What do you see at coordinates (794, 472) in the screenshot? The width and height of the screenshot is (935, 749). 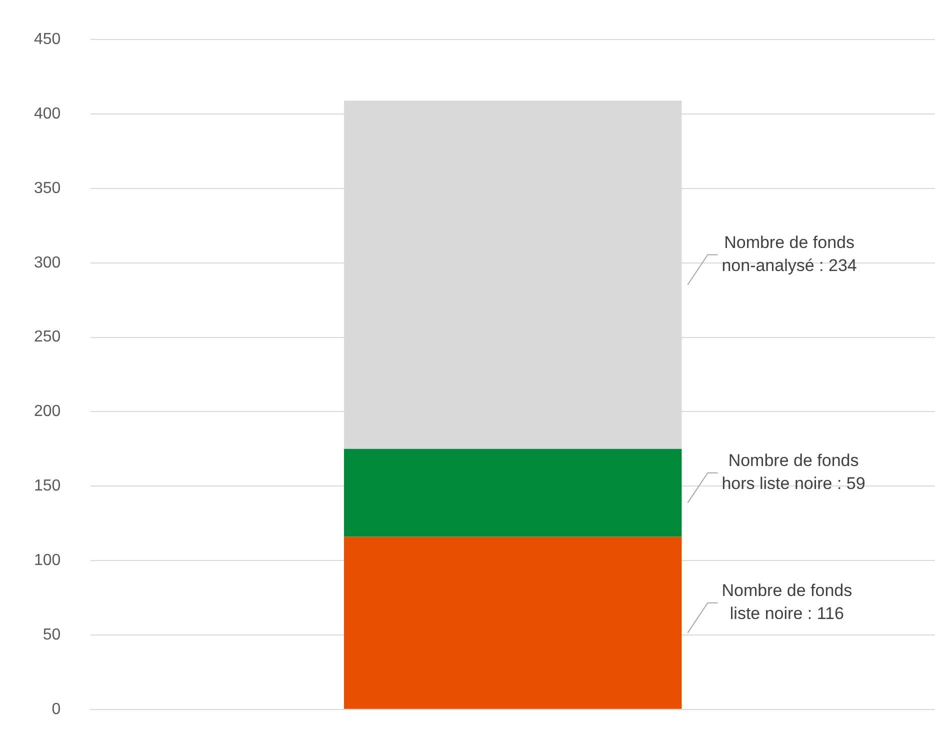 I see `data-label: Nombre de fonds hors liste noire : 59` at bounding box center [794, 472].